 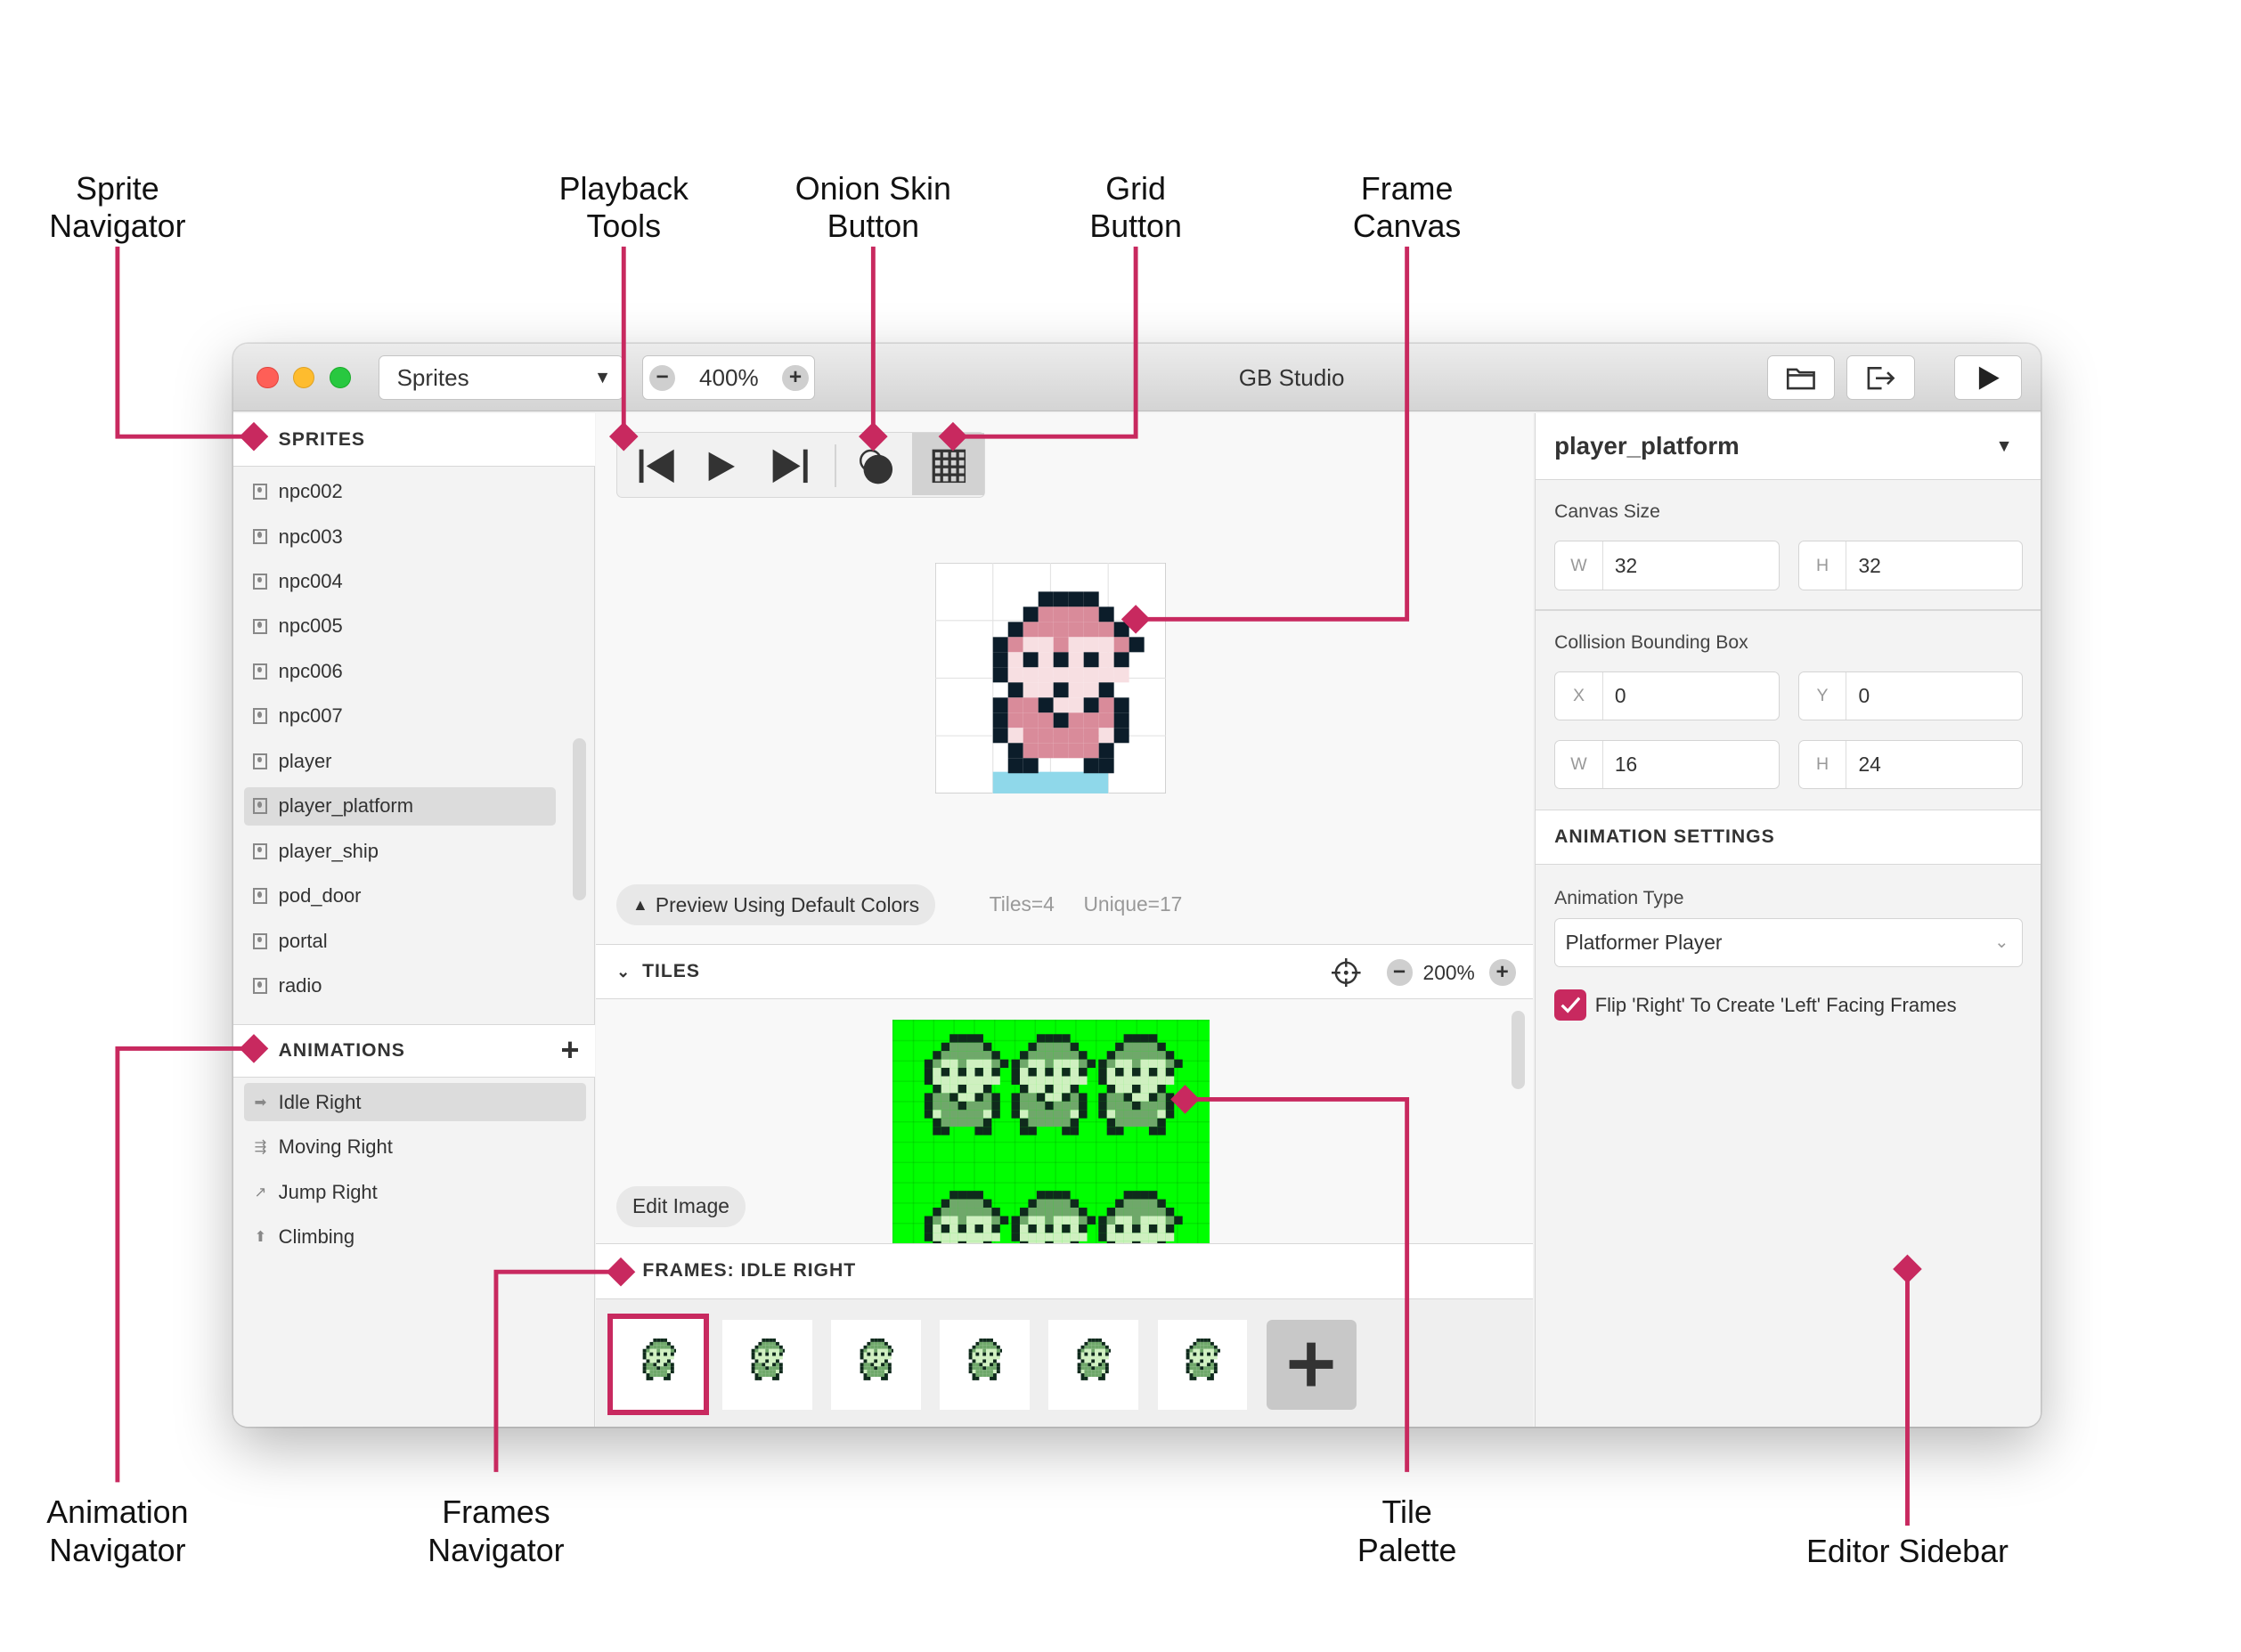 I want to click on animation-list-item: ⬆ Climbing, so click(x=415, y=1237).